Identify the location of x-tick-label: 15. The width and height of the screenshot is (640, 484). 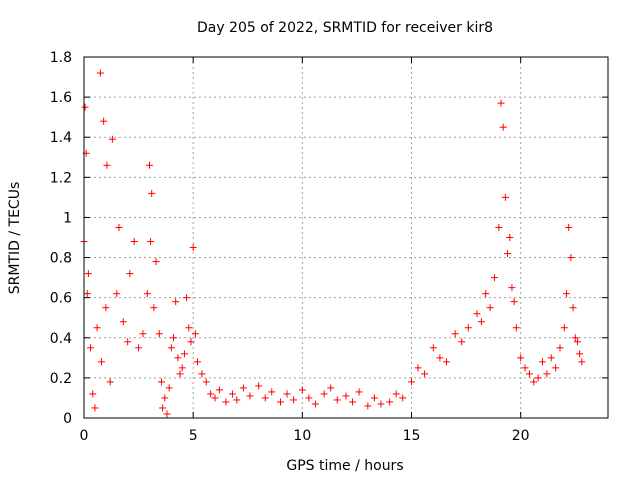
(412, 436).